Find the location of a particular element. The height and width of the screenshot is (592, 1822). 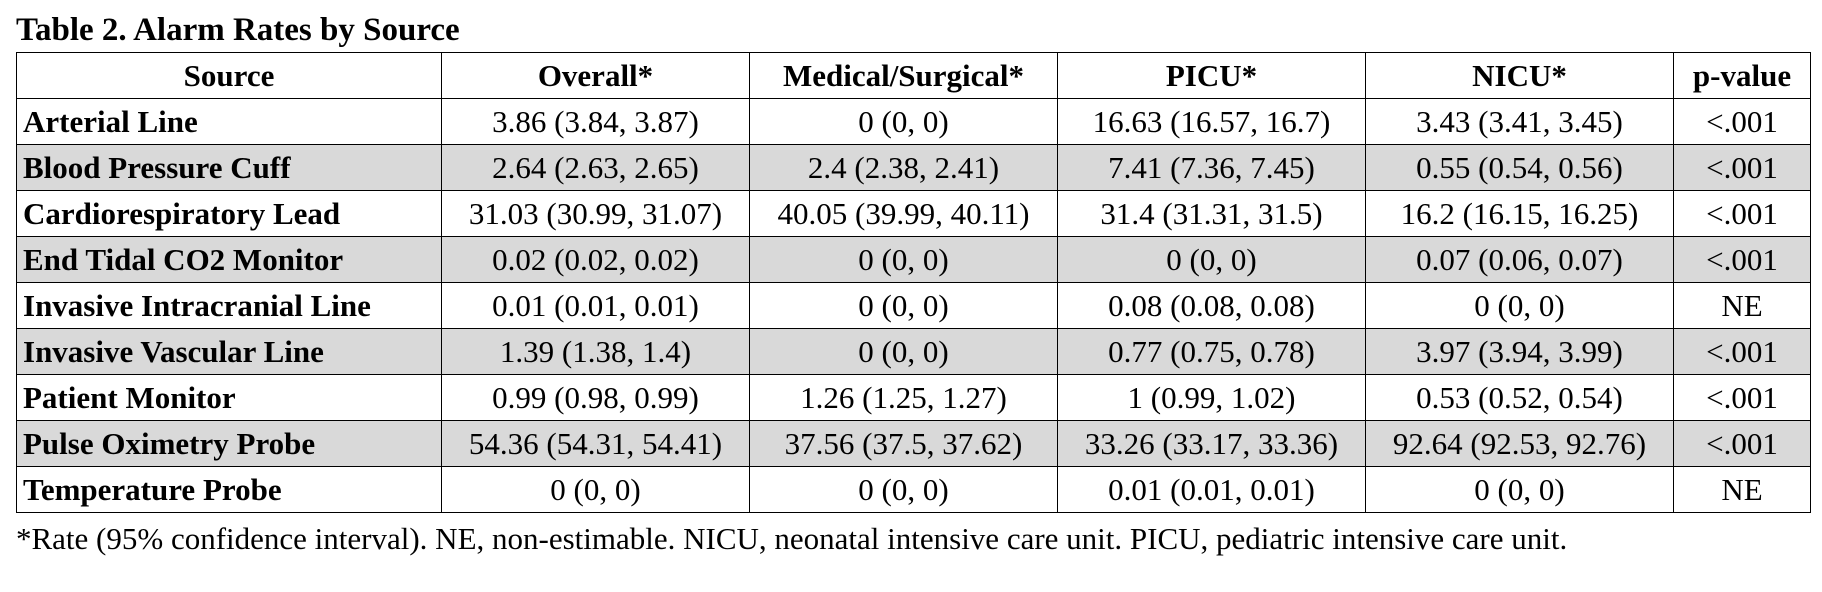

picu-cell: 1 (0.99, 1.02) is located at coordinates (1211, 397).